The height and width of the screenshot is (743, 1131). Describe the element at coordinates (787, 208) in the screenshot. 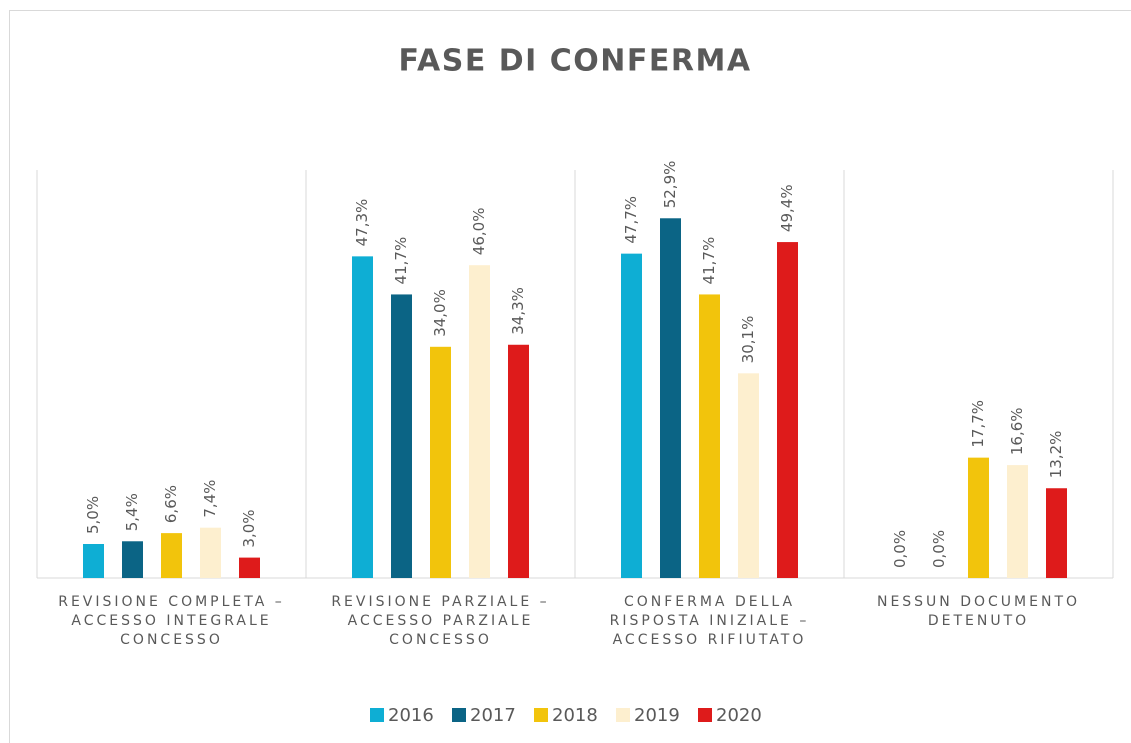

I see `data-label: 49,4%` at that location.